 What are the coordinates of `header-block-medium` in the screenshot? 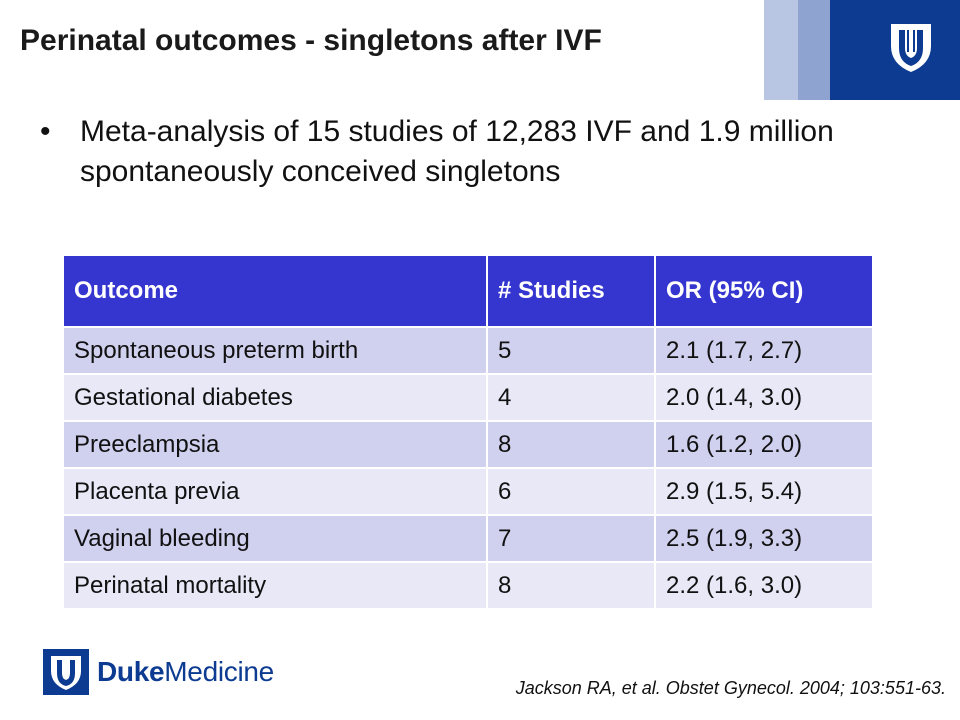 It's located at (814, 50).